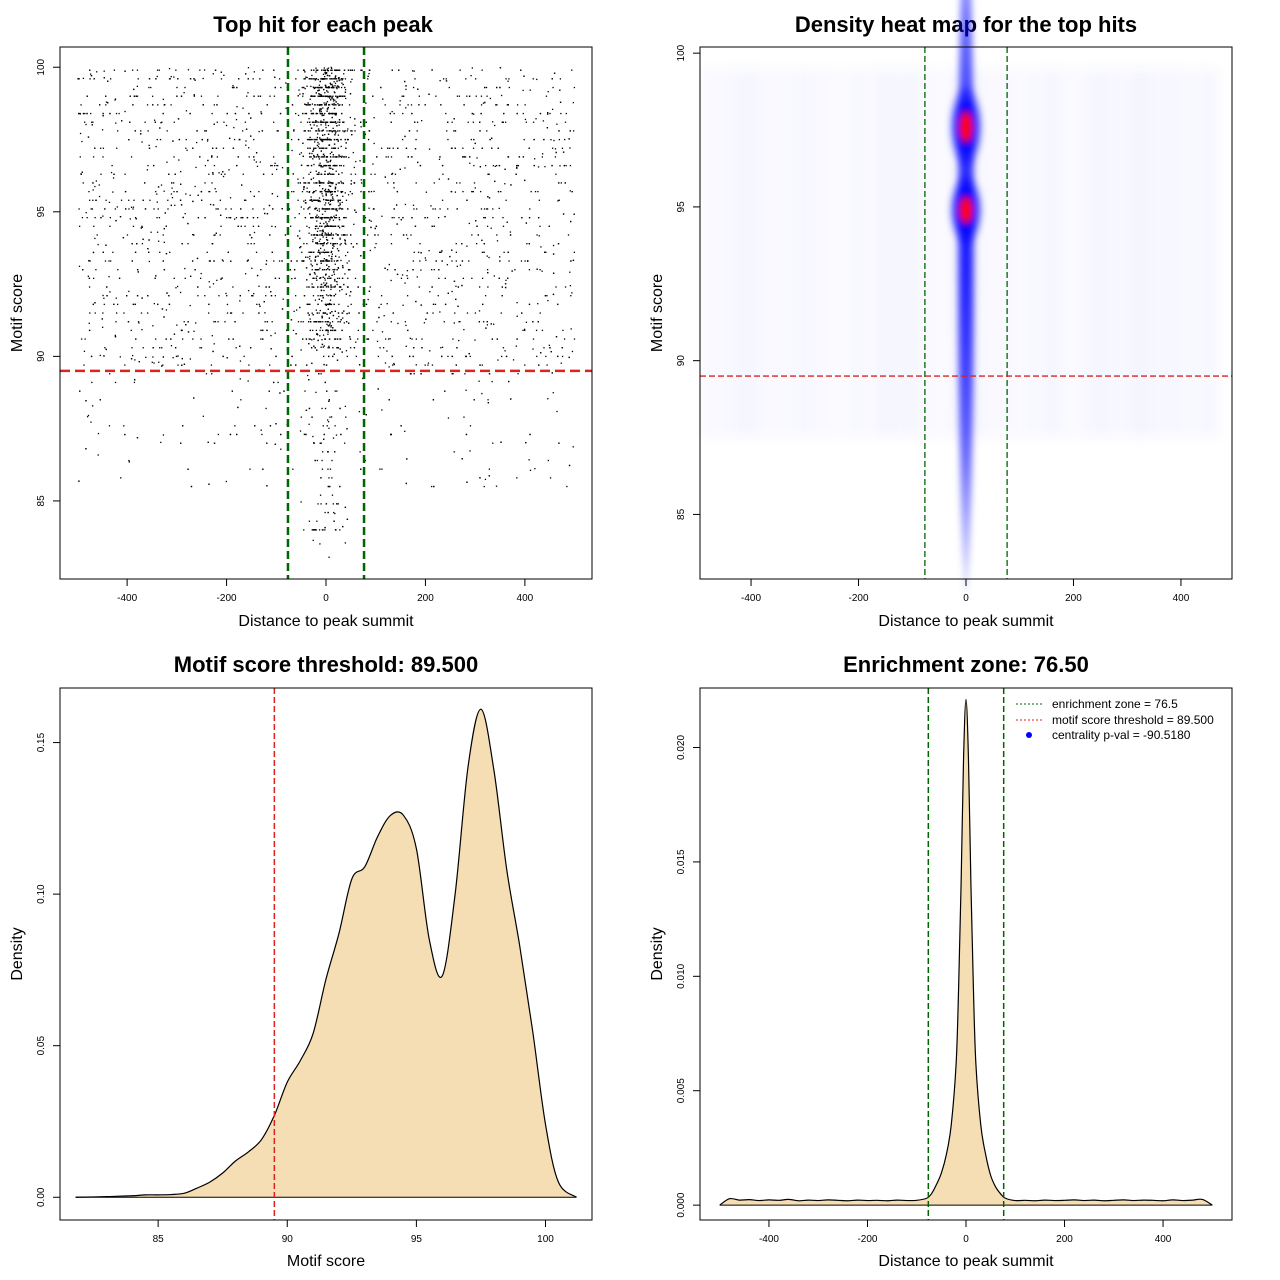 The height and width of the screenshot is (1280, 1280). What do you see at coordinates (681, 1090) in the screenshot?
I see `y-tick-label: 0.005` at bounding box center [681, 1090].